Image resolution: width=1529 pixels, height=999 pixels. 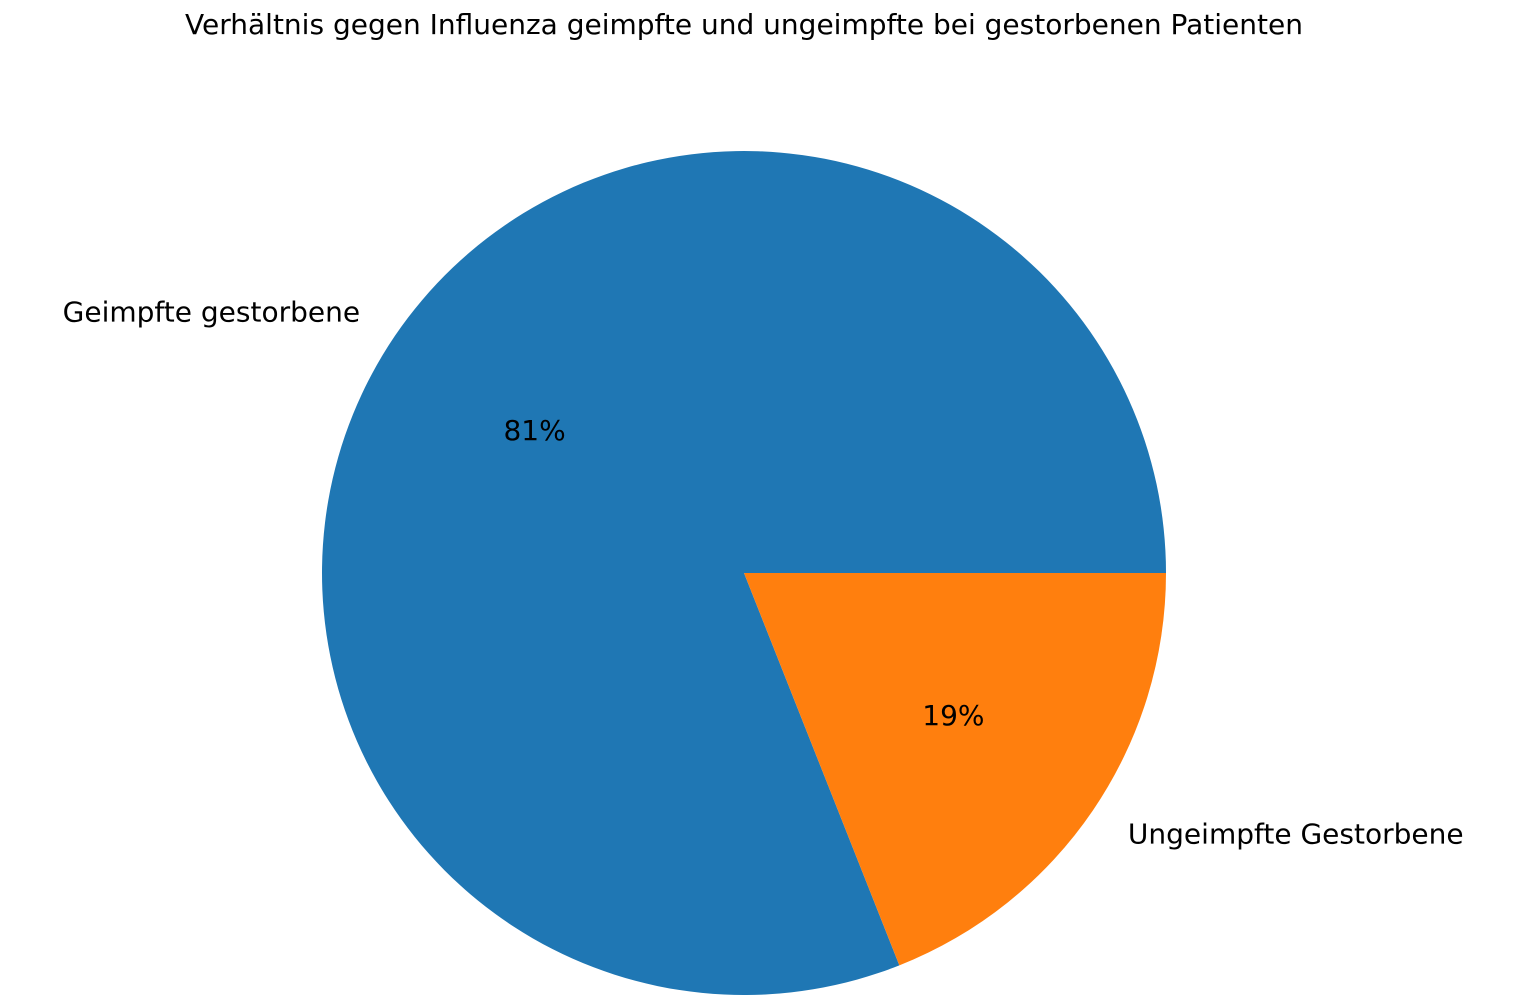 I want to click on slice-category-label: Geimpfte gestorbene, so click(x=211, y=312).